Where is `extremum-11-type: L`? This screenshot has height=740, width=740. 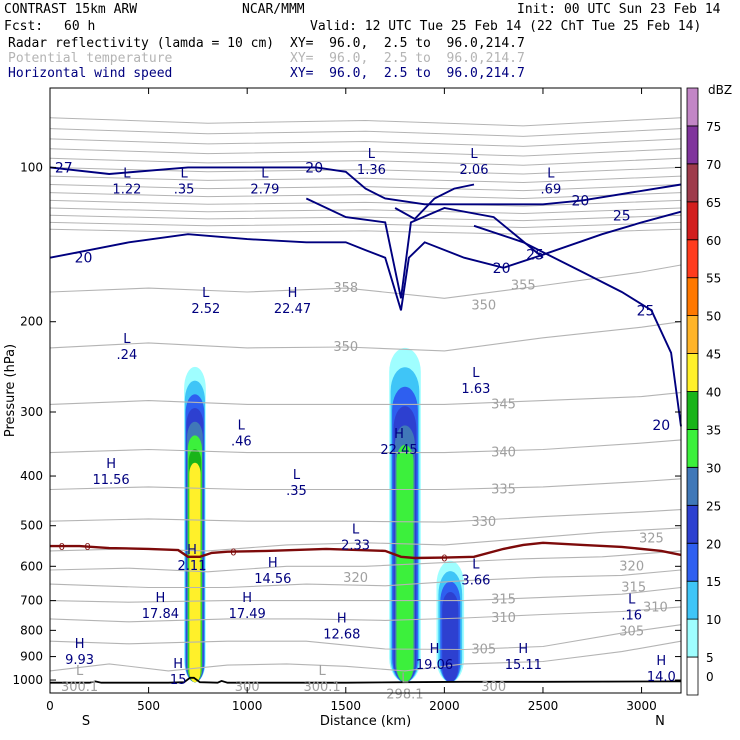
extremum-11-type: L is located at coordinates (242, 426).